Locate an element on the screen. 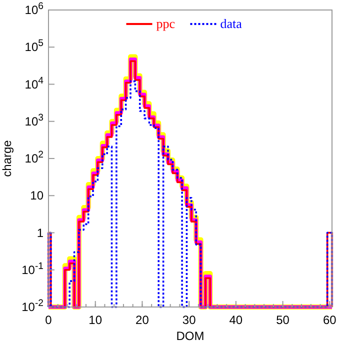  x-tick-label: 10 is located at coordinates (95, 320).